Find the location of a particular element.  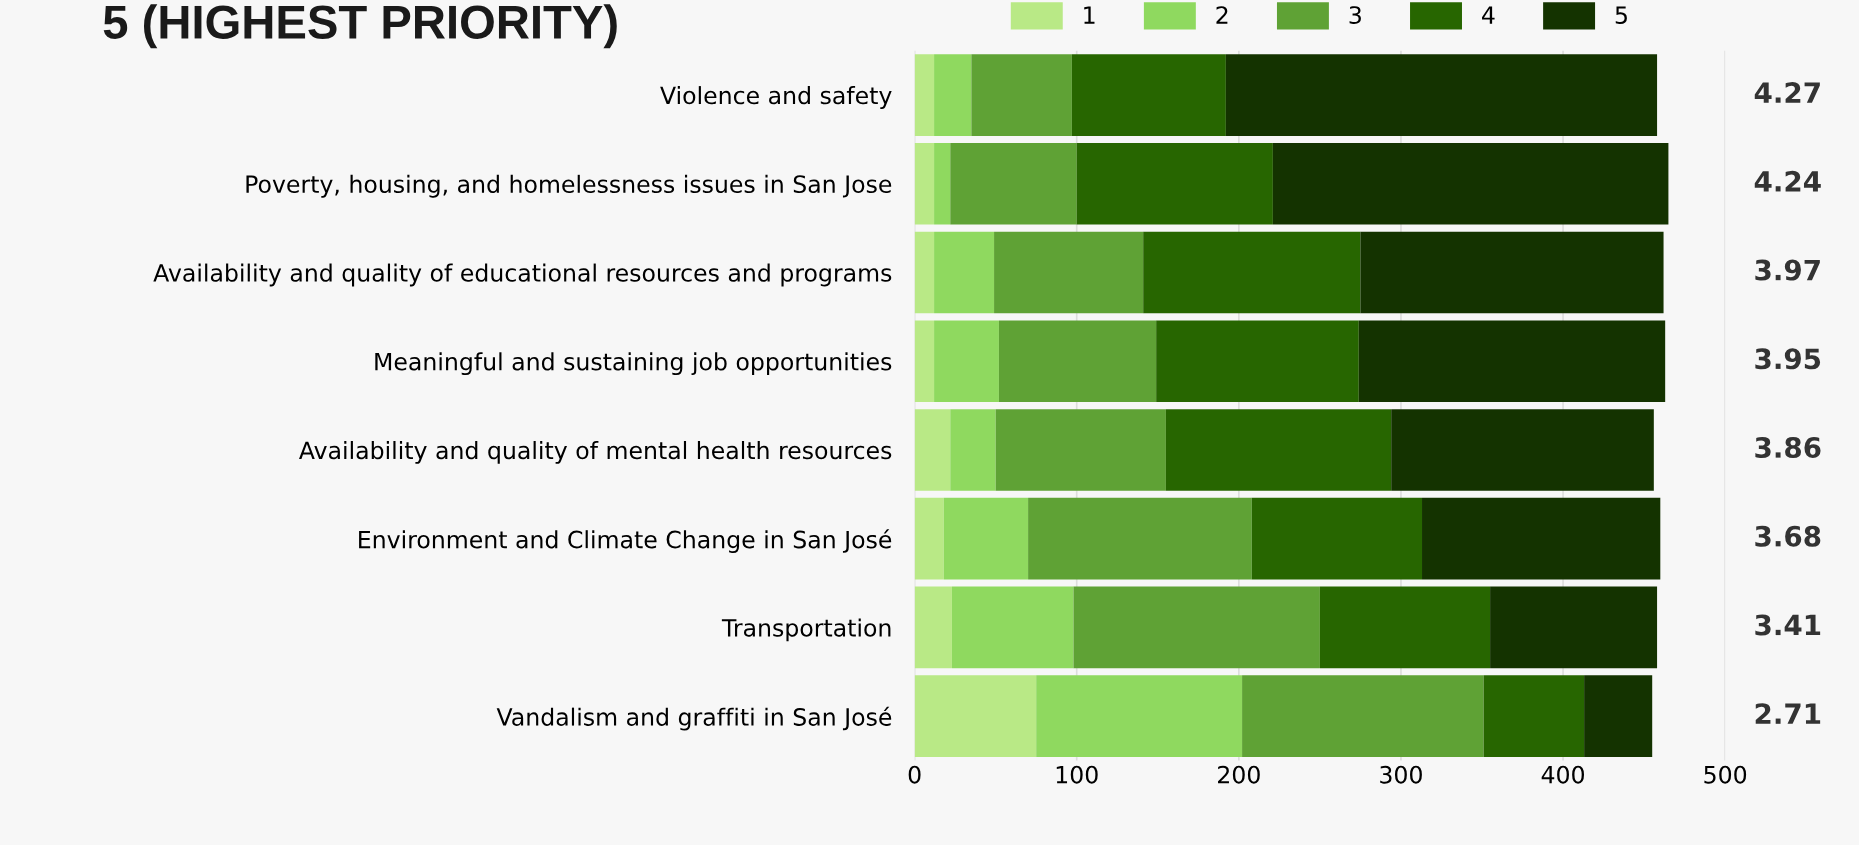

text: 4.27 is located at coordinates (1787, 92).